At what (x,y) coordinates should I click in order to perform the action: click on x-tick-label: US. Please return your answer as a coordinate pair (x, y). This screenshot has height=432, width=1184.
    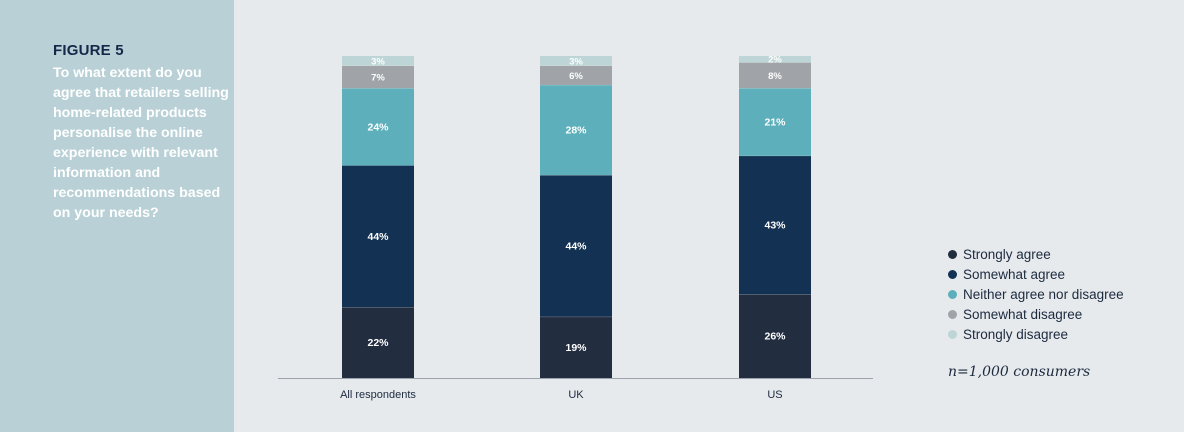
    Looking at the image, I should click on (774, 395).